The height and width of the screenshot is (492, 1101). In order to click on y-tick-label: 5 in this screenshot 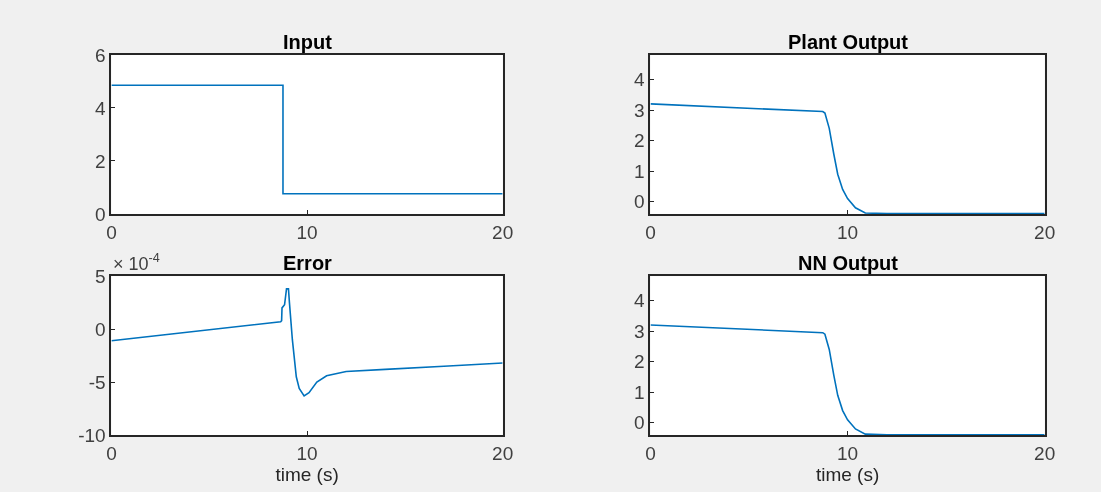, I will do `click(100, 276)`.